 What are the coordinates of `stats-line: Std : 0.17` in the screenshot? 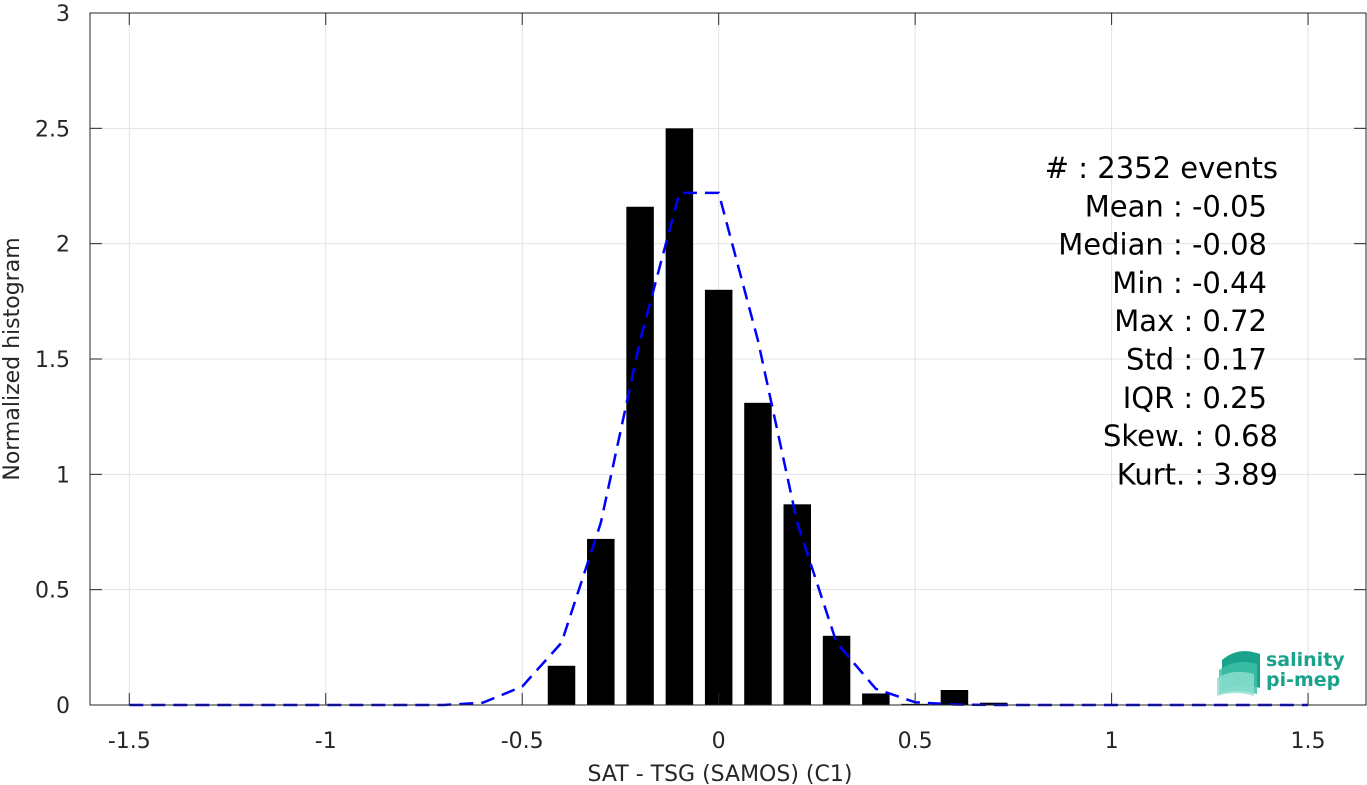 It's located at (1196, 360).